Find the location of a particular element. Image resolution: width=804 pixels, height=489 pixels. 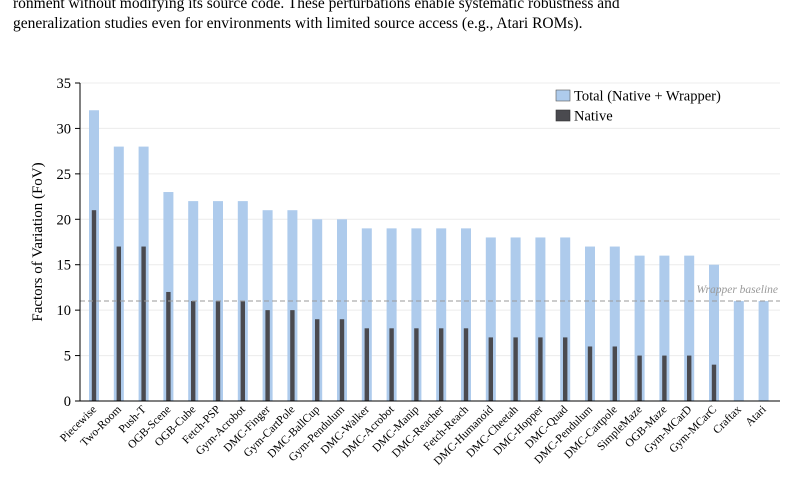

y-tick-label: 35 is located at coordinates (64, 84).